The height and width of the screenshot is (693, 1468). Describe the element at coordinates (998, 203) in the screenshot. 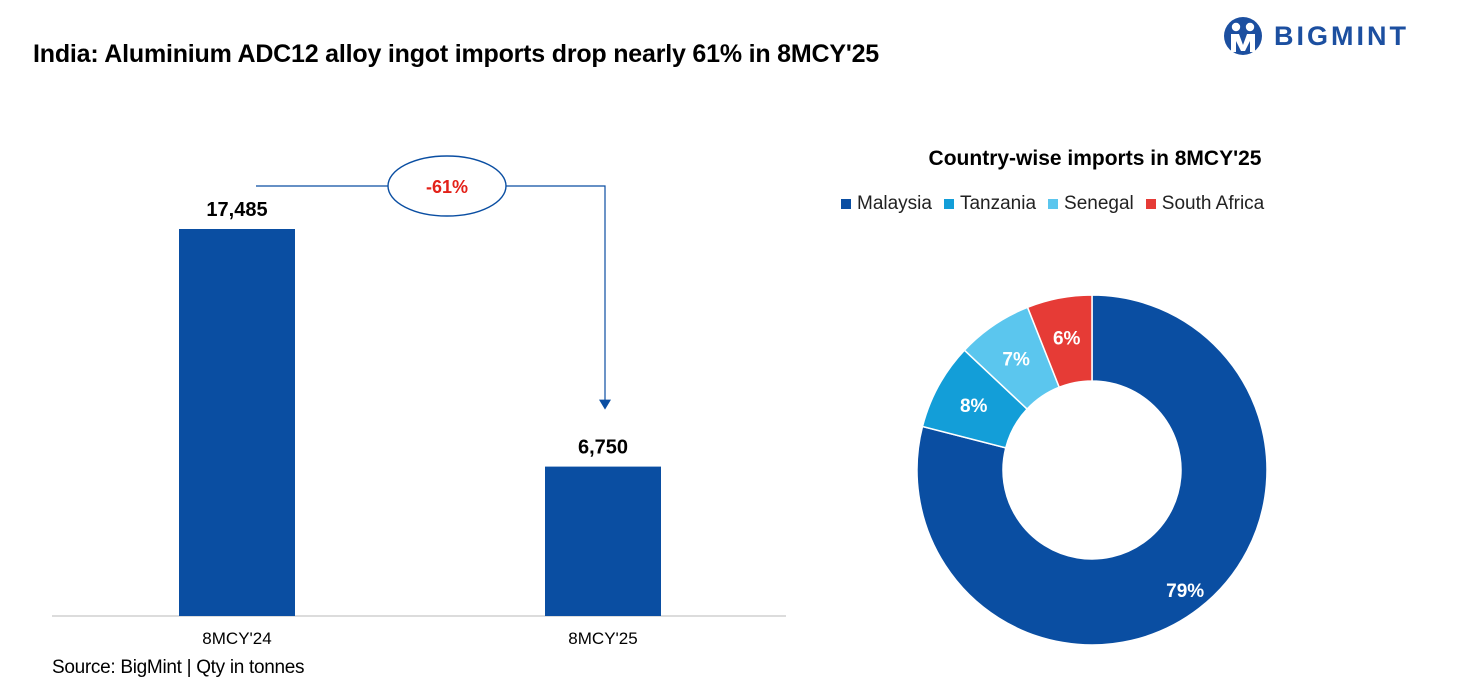

I see `legend-label: Tanzania` at that location.